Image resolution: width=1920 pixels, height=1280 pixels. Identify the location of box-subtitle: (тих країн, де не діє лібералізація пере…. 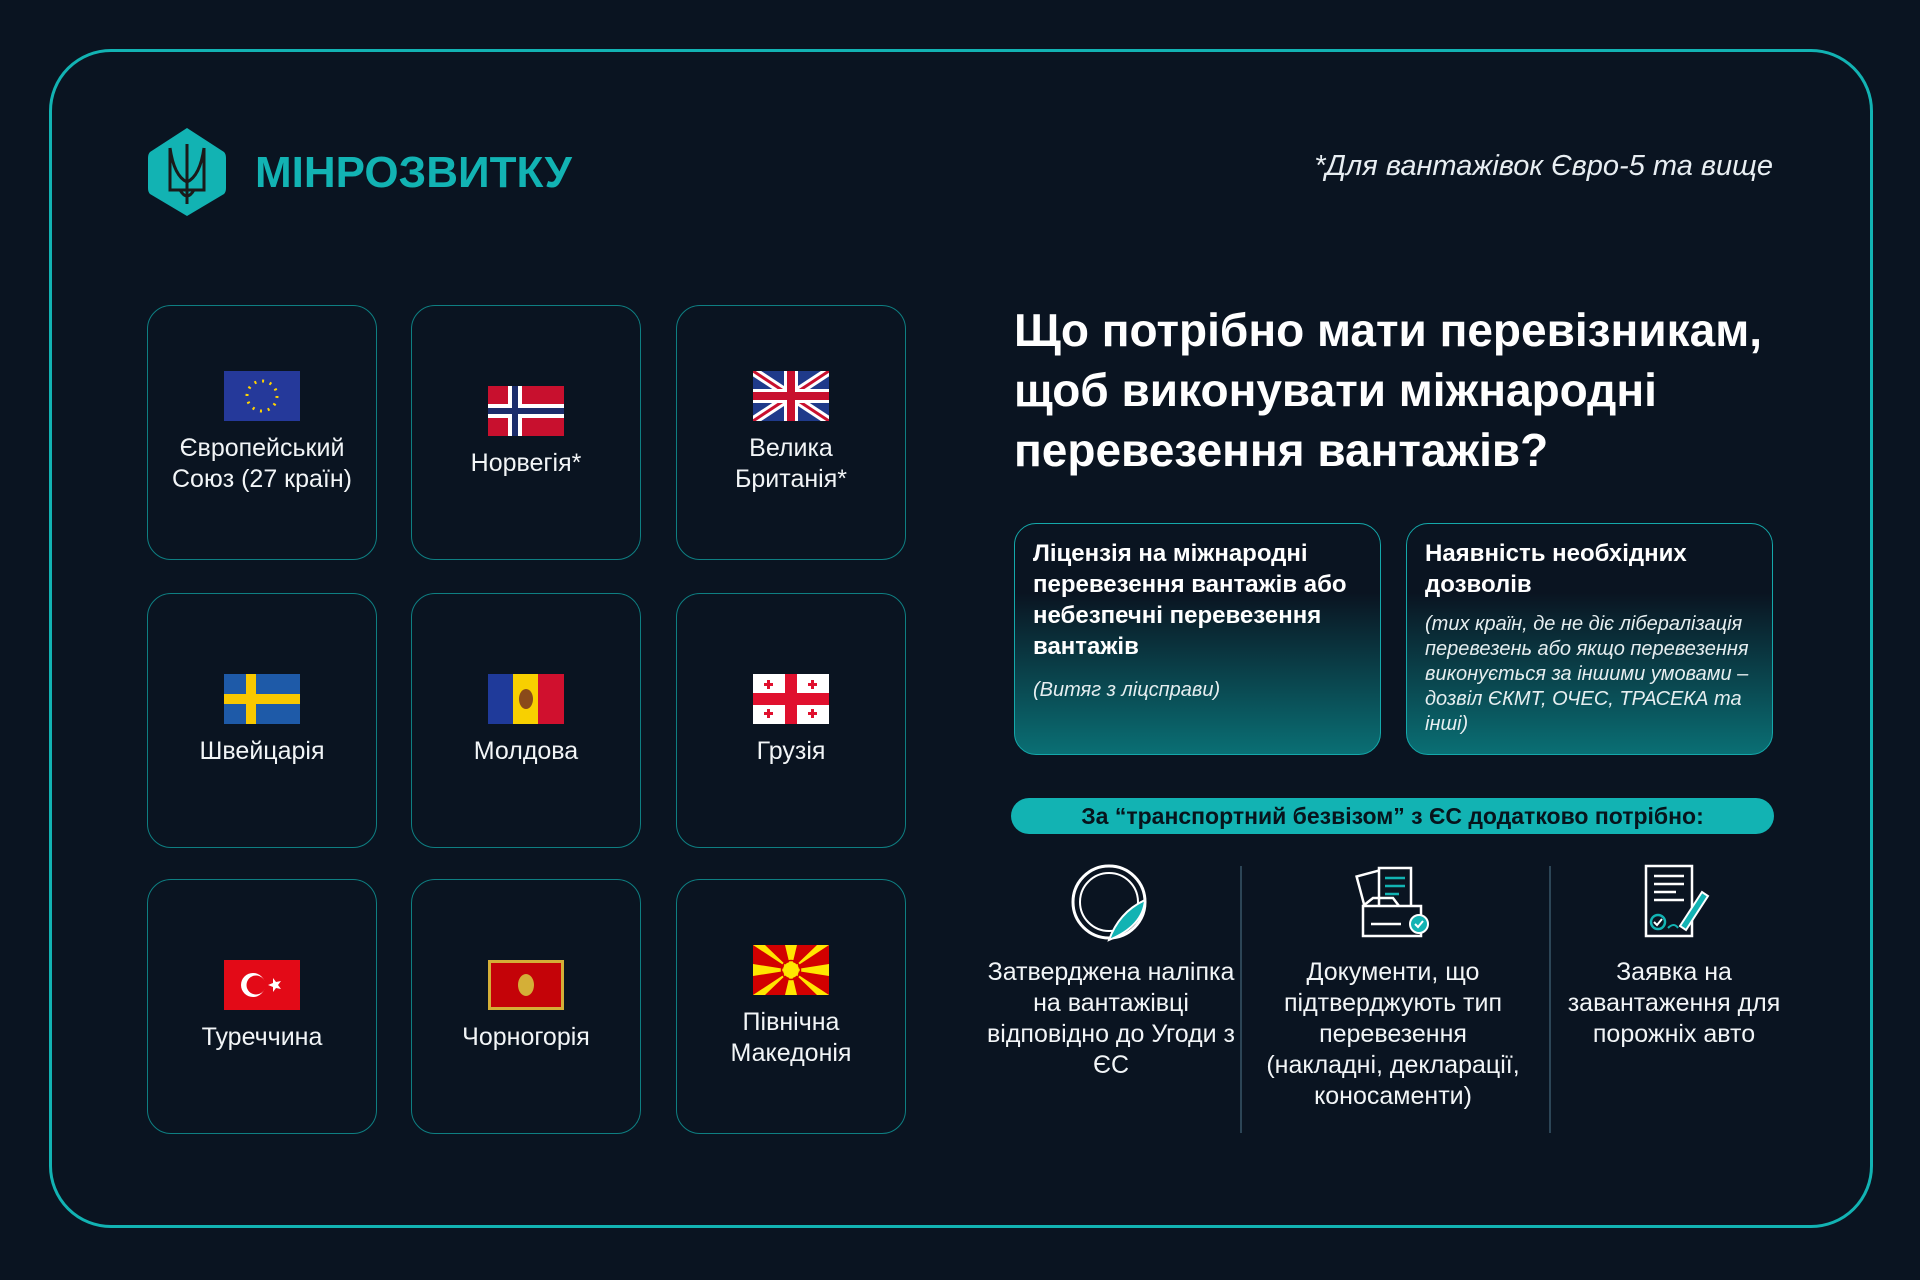
(1587, 674).